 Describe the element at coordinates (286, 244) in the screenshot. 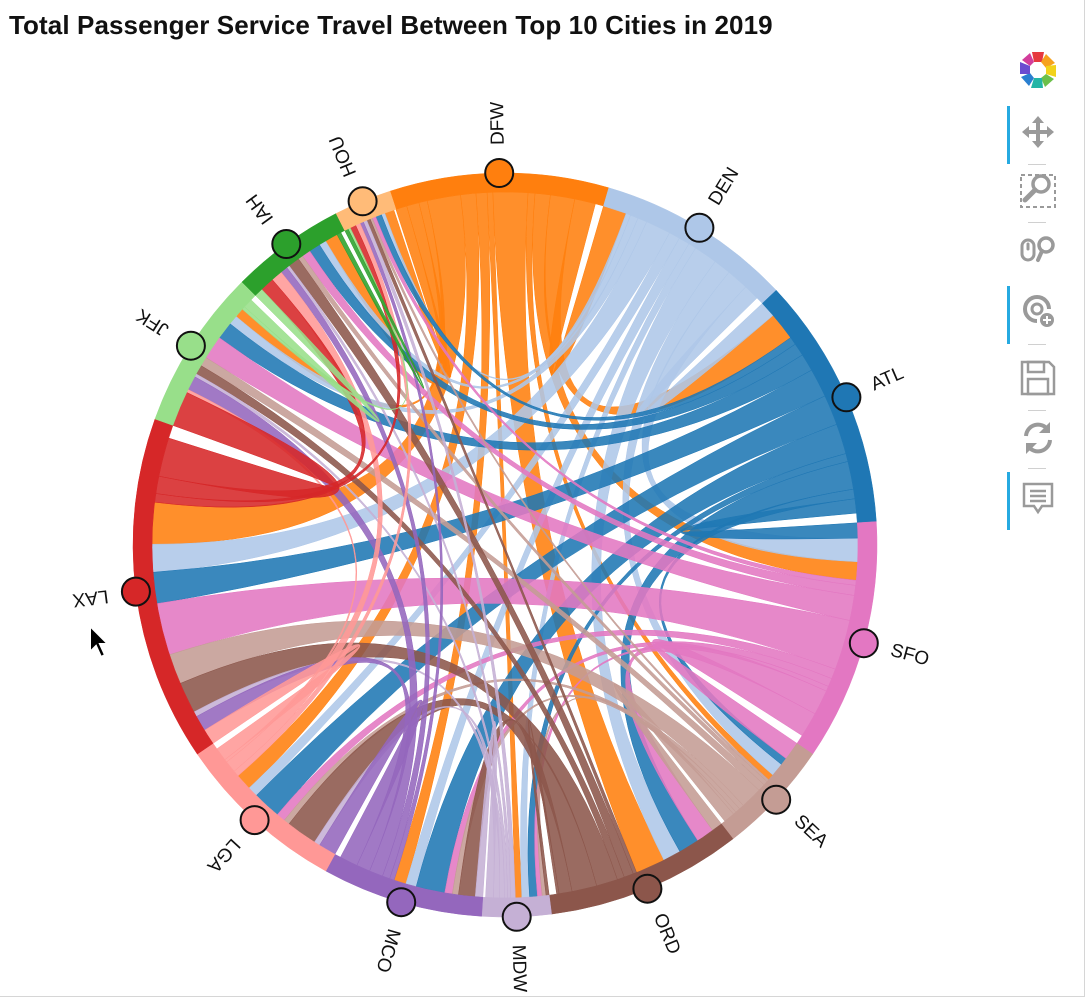

I see `node-iah` at that location.